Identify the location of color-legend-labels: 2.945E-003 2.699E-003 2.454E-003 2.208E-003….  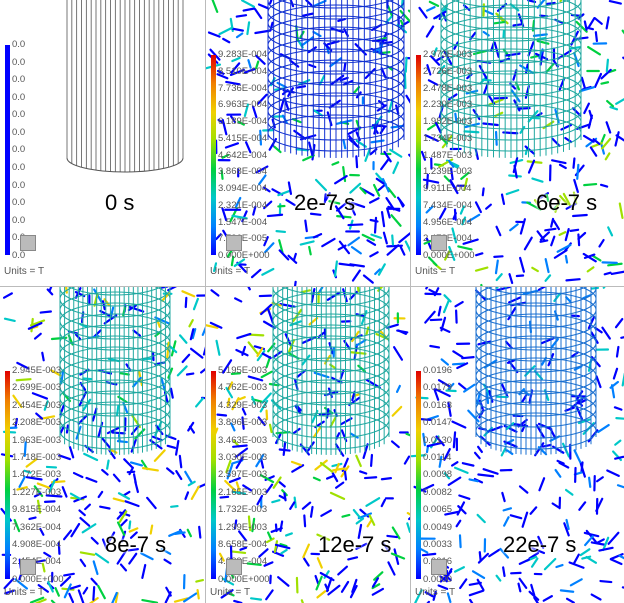
(38, 475).